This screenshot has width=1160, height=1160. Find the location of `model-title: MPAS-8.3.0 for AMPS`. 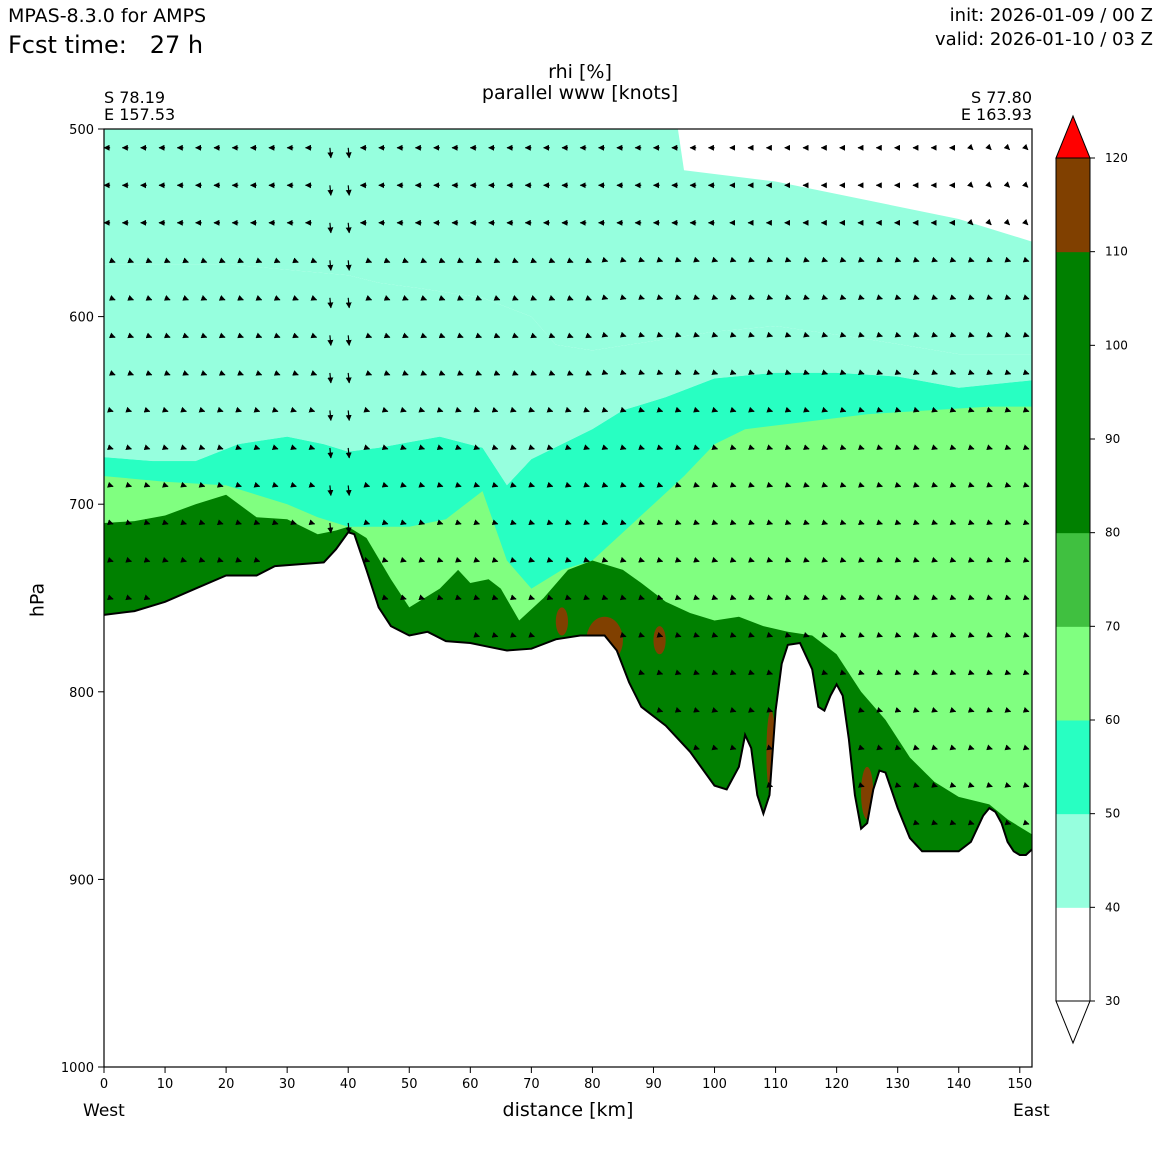

model-title: MPAS-8.3.0 for AMPS is located at coordinates (107, 16).